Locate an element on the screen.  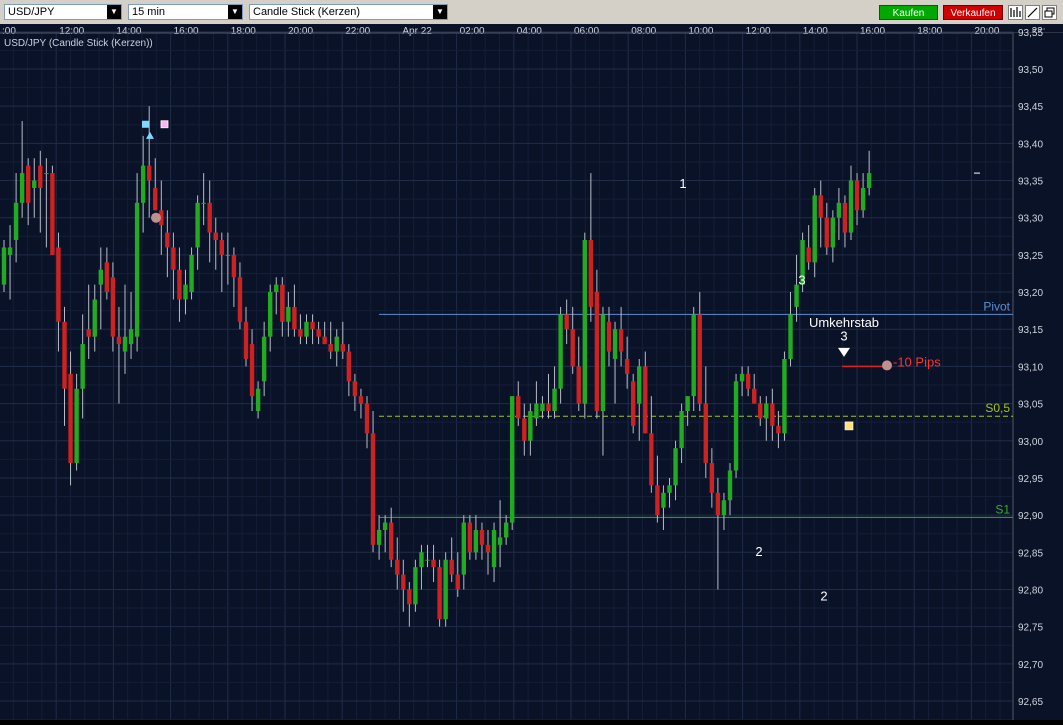
price-tick-label: 93,30 is located at coordinates (1030, 219).